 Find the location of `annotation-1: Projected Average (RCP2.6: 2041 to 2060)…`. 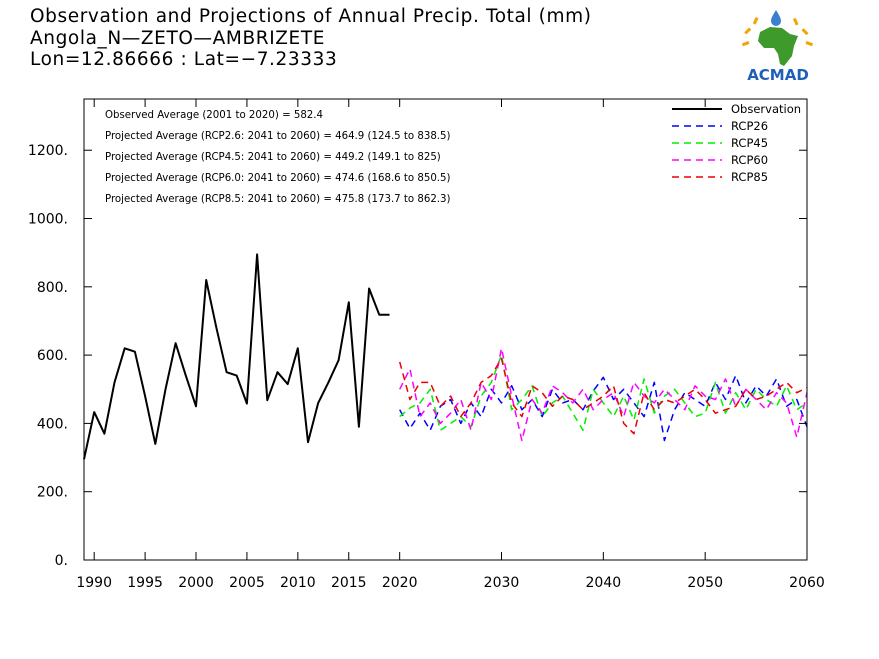

annotation-1: Projected Average (RCP2.6: 2041 to 2060)… is located at coordinates (278, 136).